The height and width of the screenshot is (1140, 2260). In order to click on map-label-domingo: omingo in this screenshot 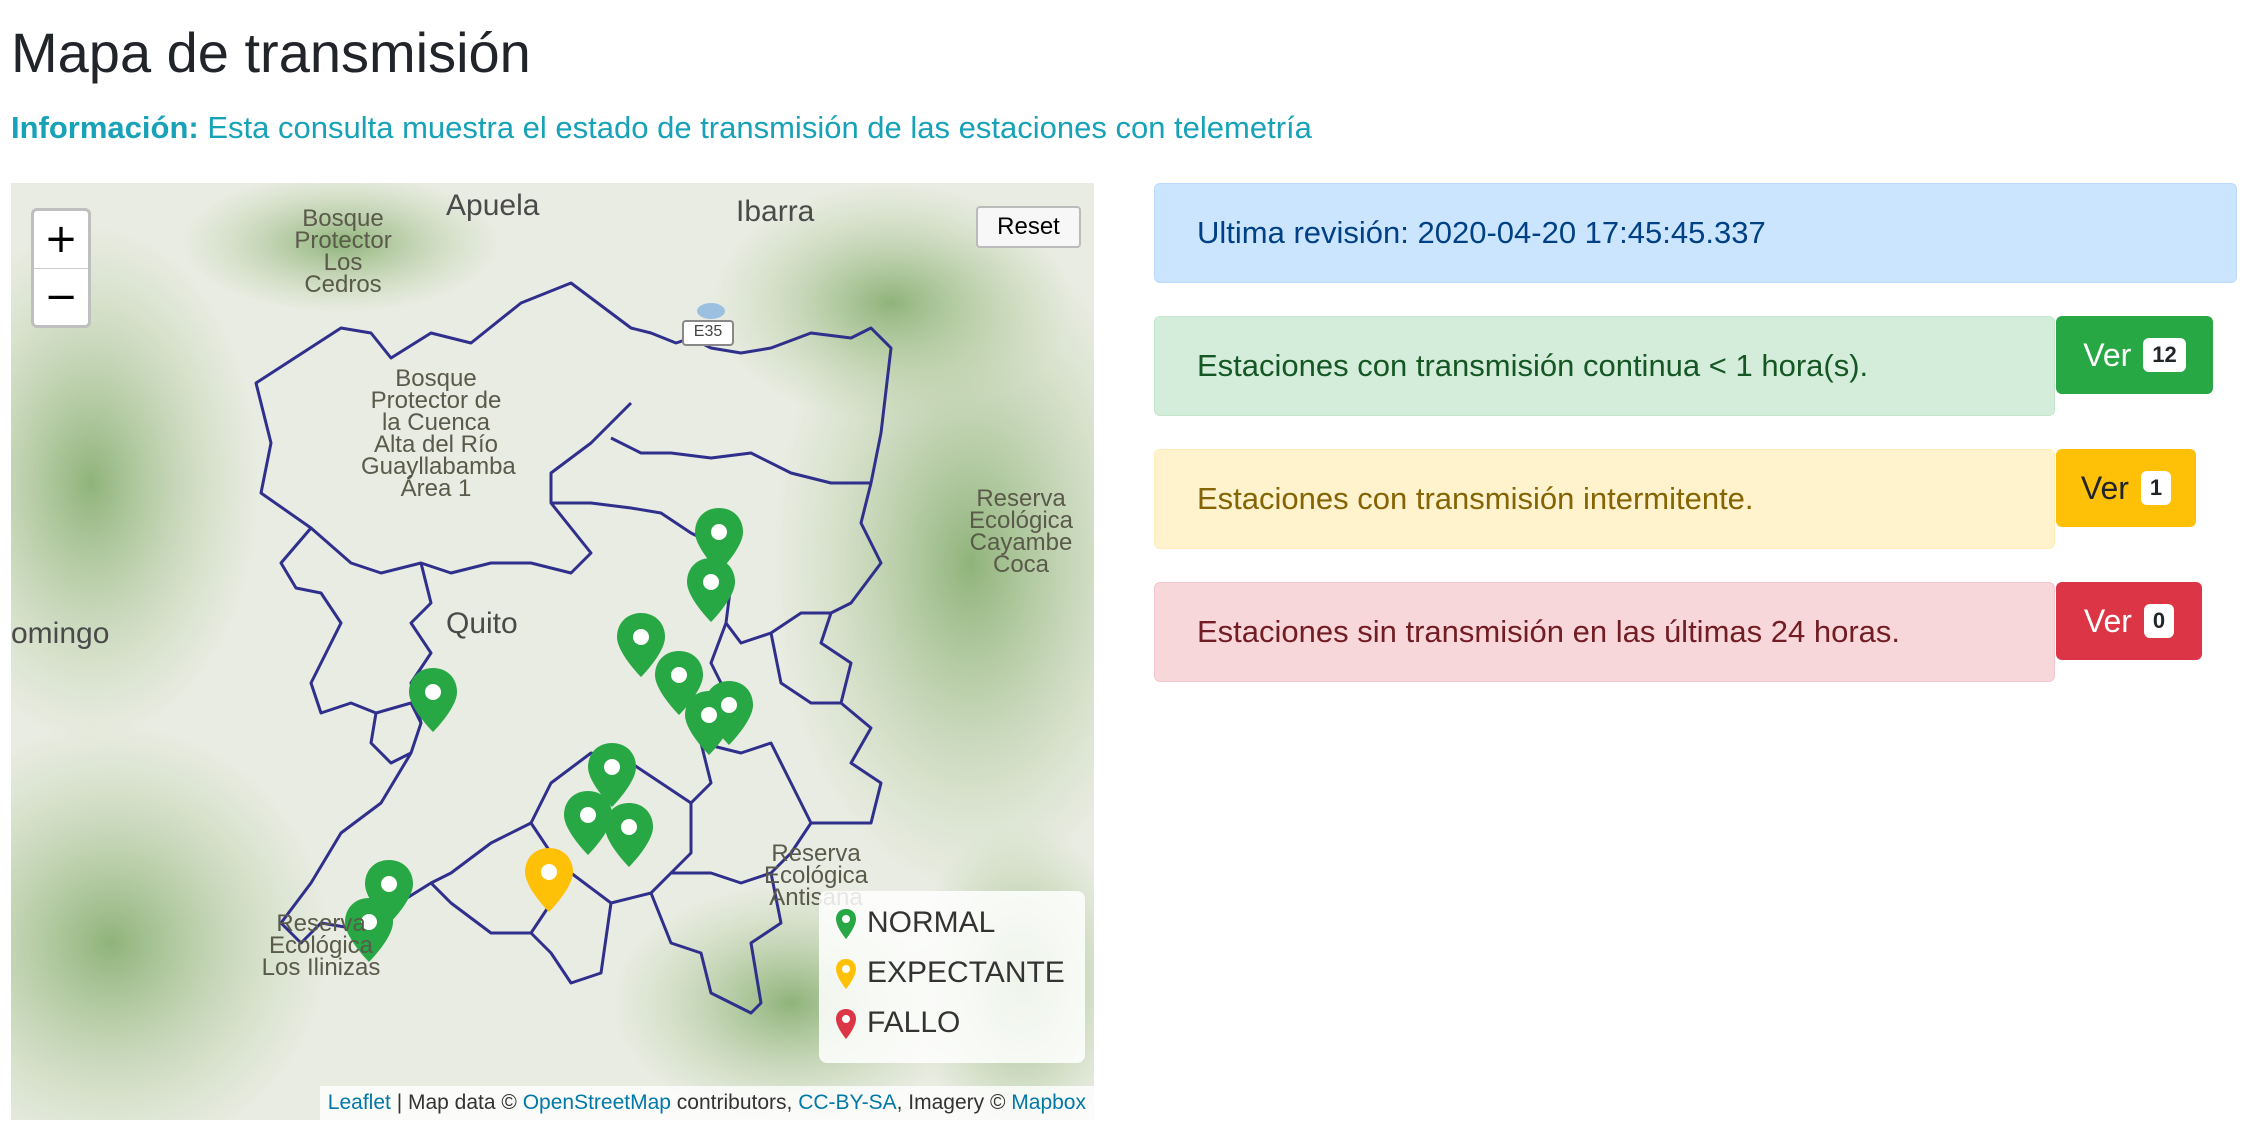, I will do `click(60, 633)`.